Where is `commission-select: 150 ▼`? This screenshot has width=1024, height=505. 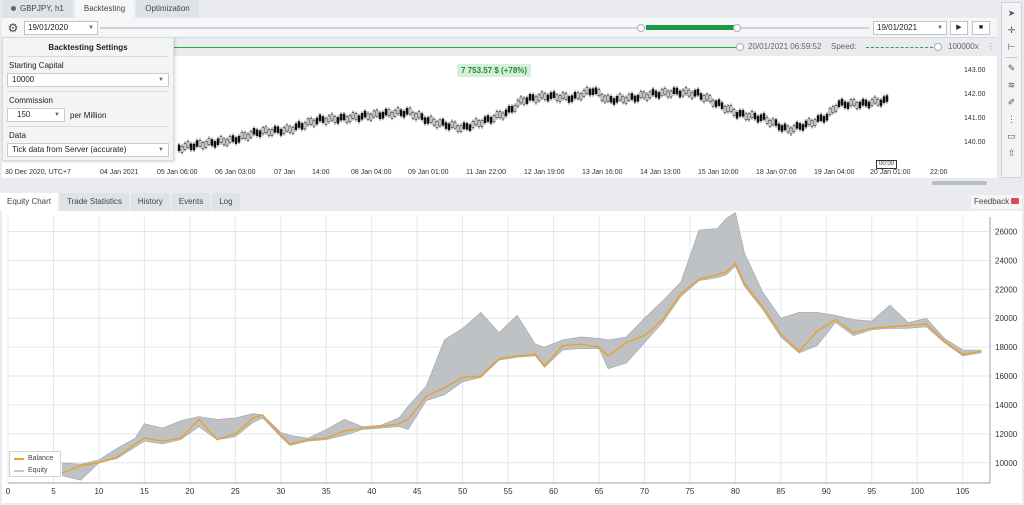
commission-select: 150 ▼ is located at coordinates (36, 115).